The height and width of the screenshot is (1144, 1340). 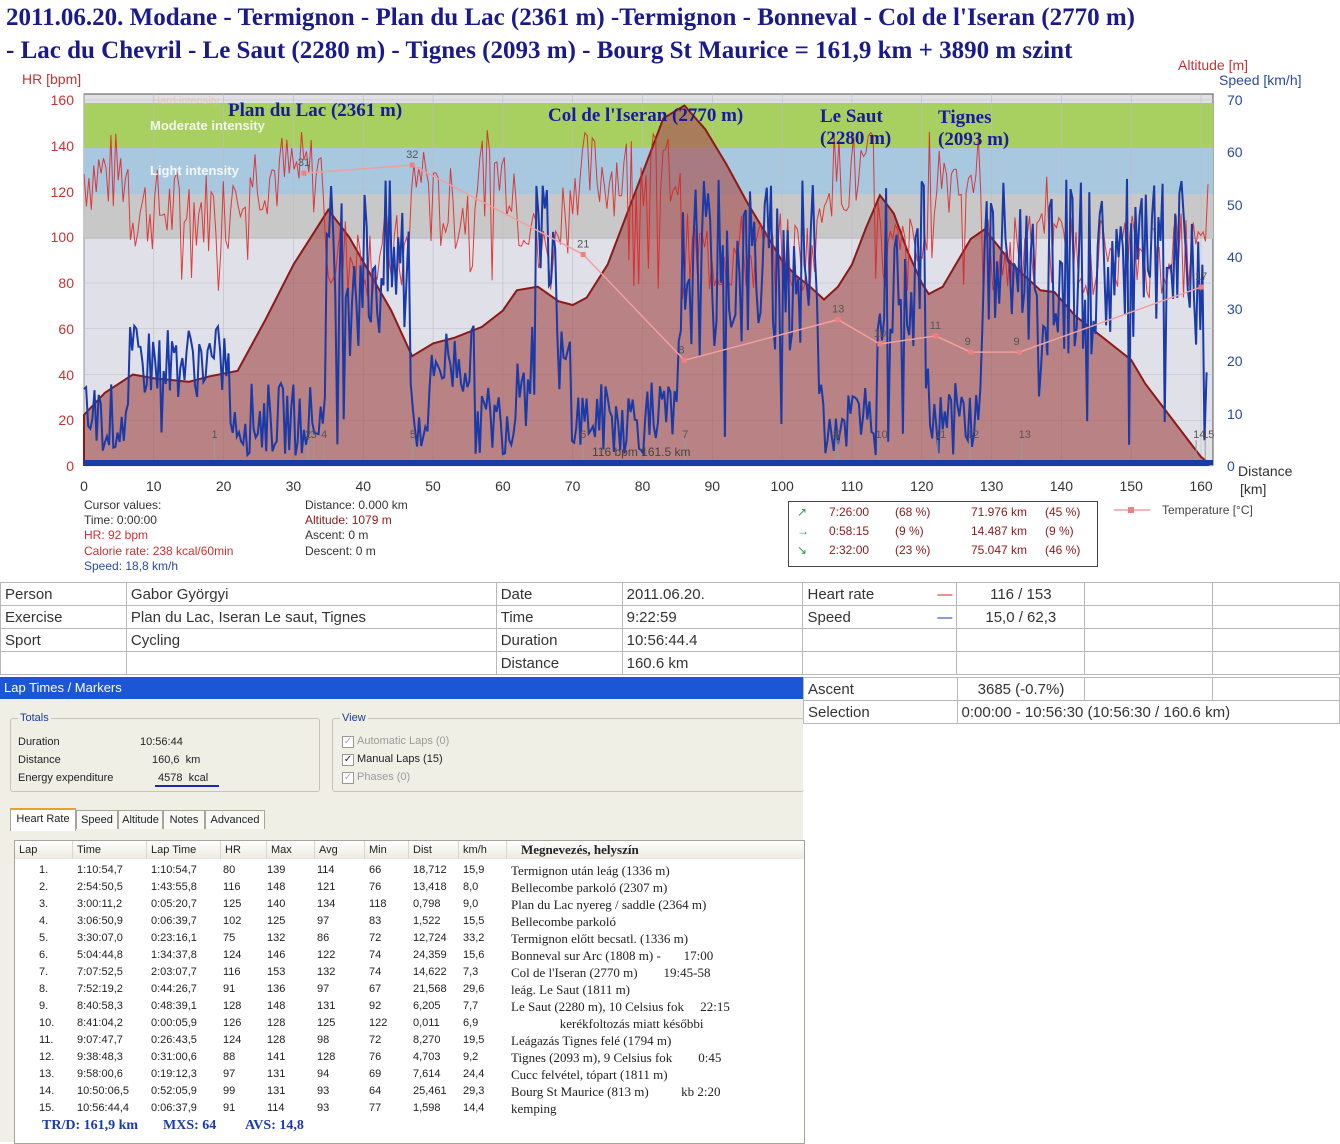 I want to click on summary-pct: (9 %), so click(x=909, y=531).